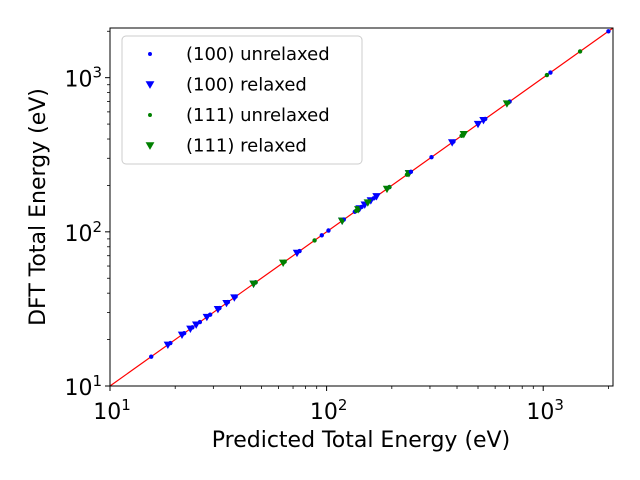  Describe the element at coordinates (83, 78) in the screenshot. I see `y-tick-label: 10³` at that location.